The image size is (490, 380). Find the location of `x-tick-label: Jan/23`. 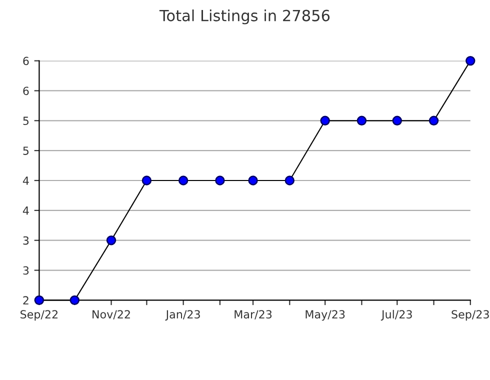

x-tick-label: Jan/23 is located at coordinates (182, 315).